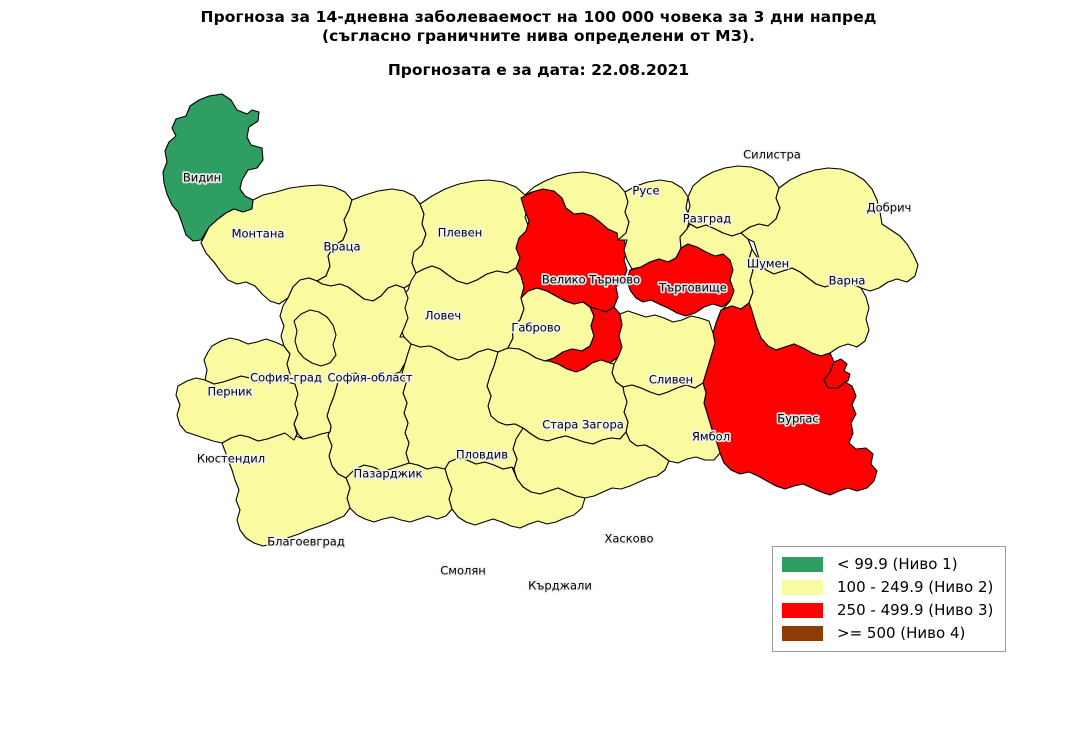 The image size is (1077, 743). Describe the element at coordinates (772, 155) in the screenshot. I see `label-silistra: Силистра` at that location.